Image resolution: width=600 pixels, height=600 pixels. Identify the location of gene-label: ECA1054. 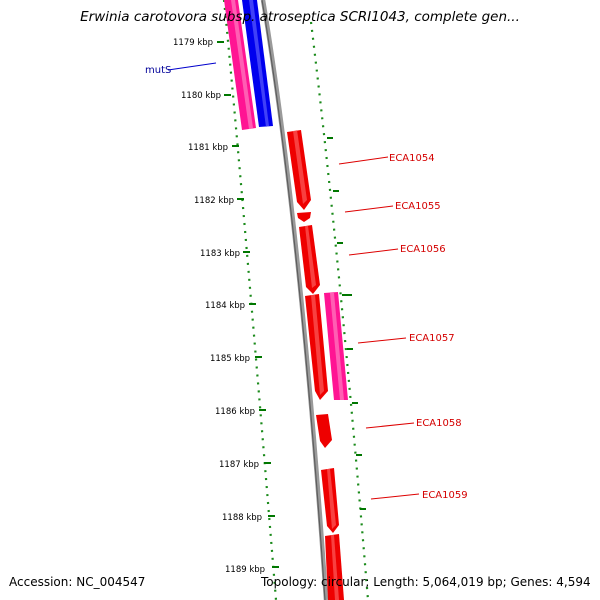
(412, 158).